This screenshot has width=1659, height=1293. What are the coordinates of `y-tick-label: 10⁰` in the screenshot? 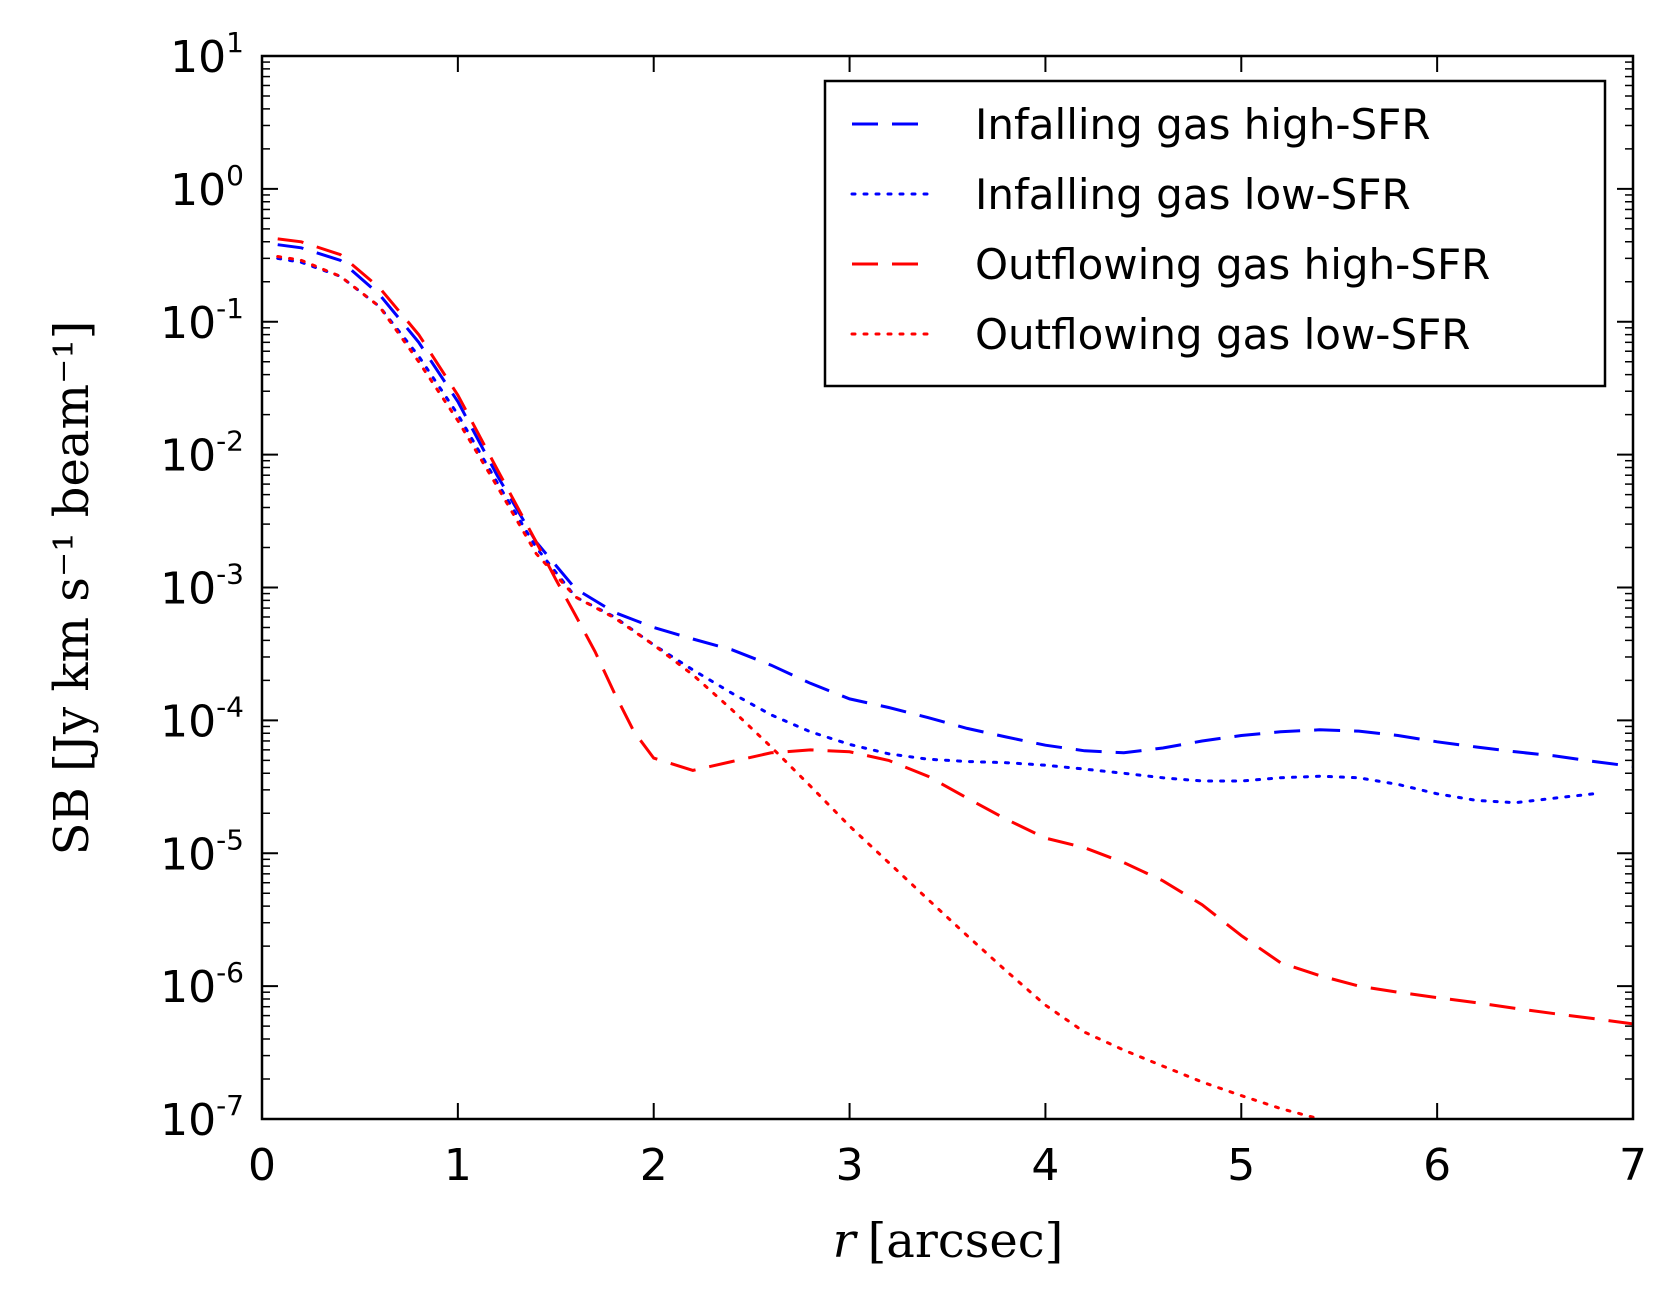 It's located at (207, 187).